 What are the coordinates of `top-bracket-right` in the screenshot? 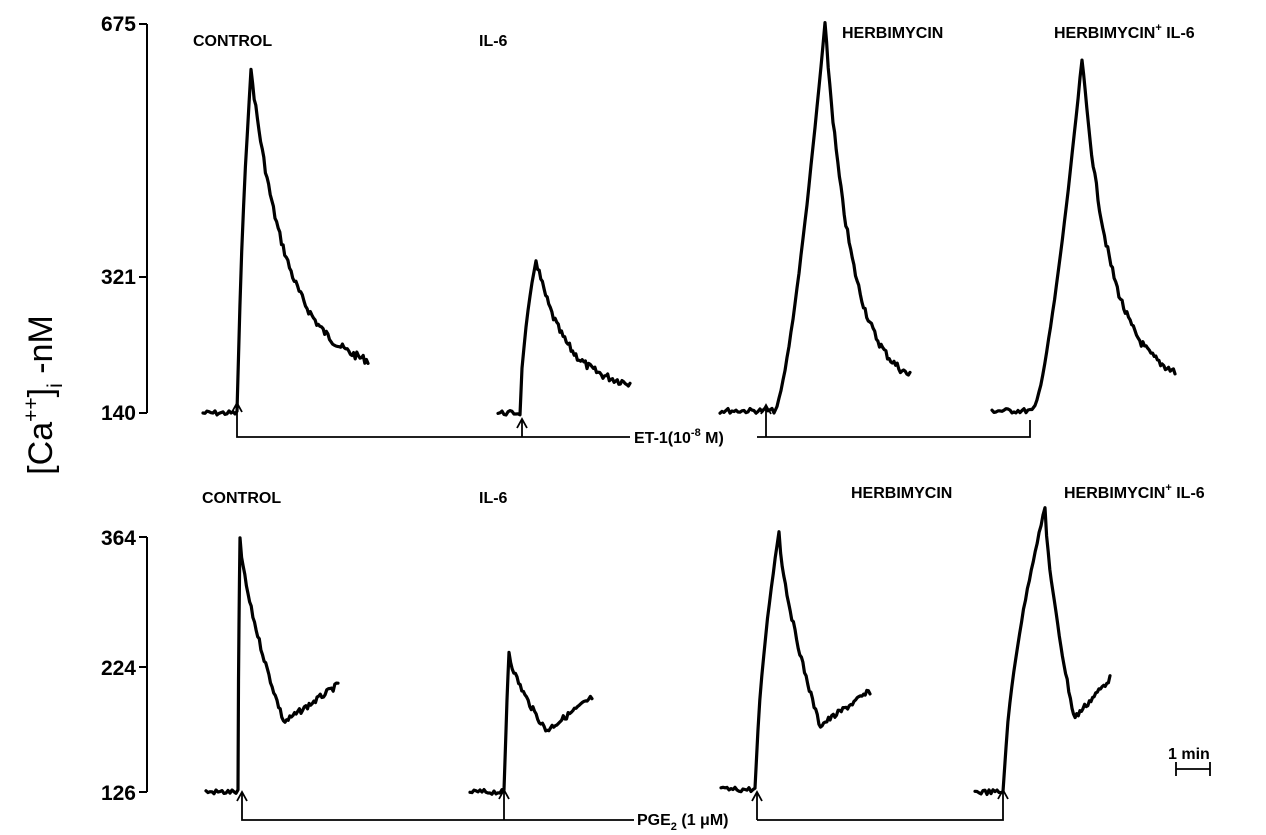 It's located at (894, 429).